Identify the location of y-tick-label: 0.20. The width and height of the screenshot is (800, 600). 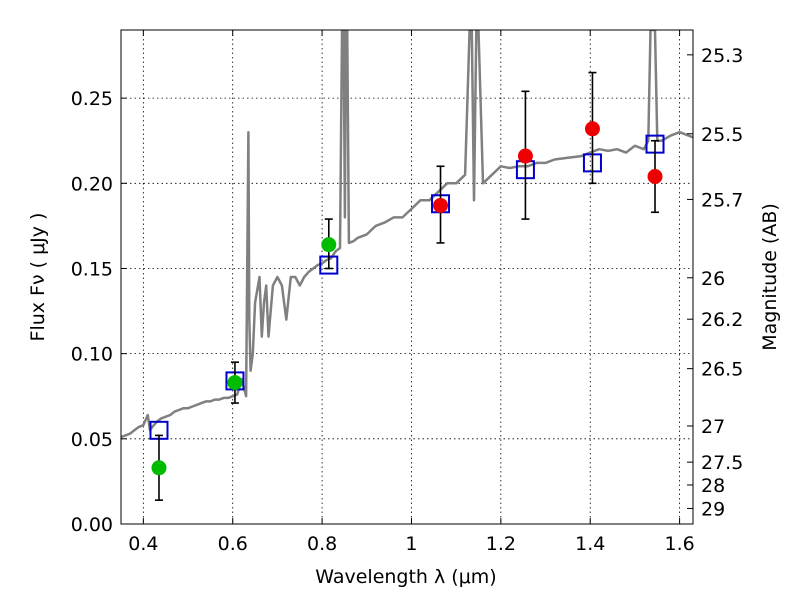
(92, 184).